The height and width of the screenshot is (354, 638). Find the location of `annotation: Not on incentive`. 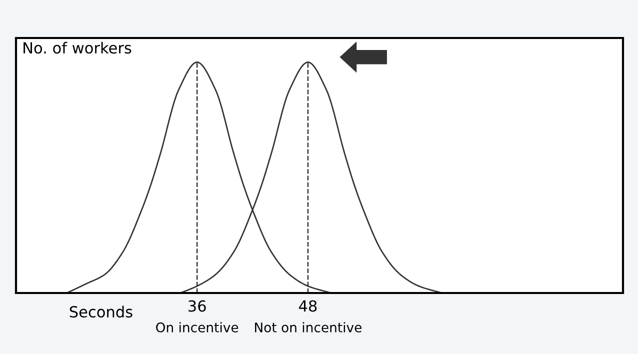

annotation: Not on incentive is located at coordinates (308, 327).